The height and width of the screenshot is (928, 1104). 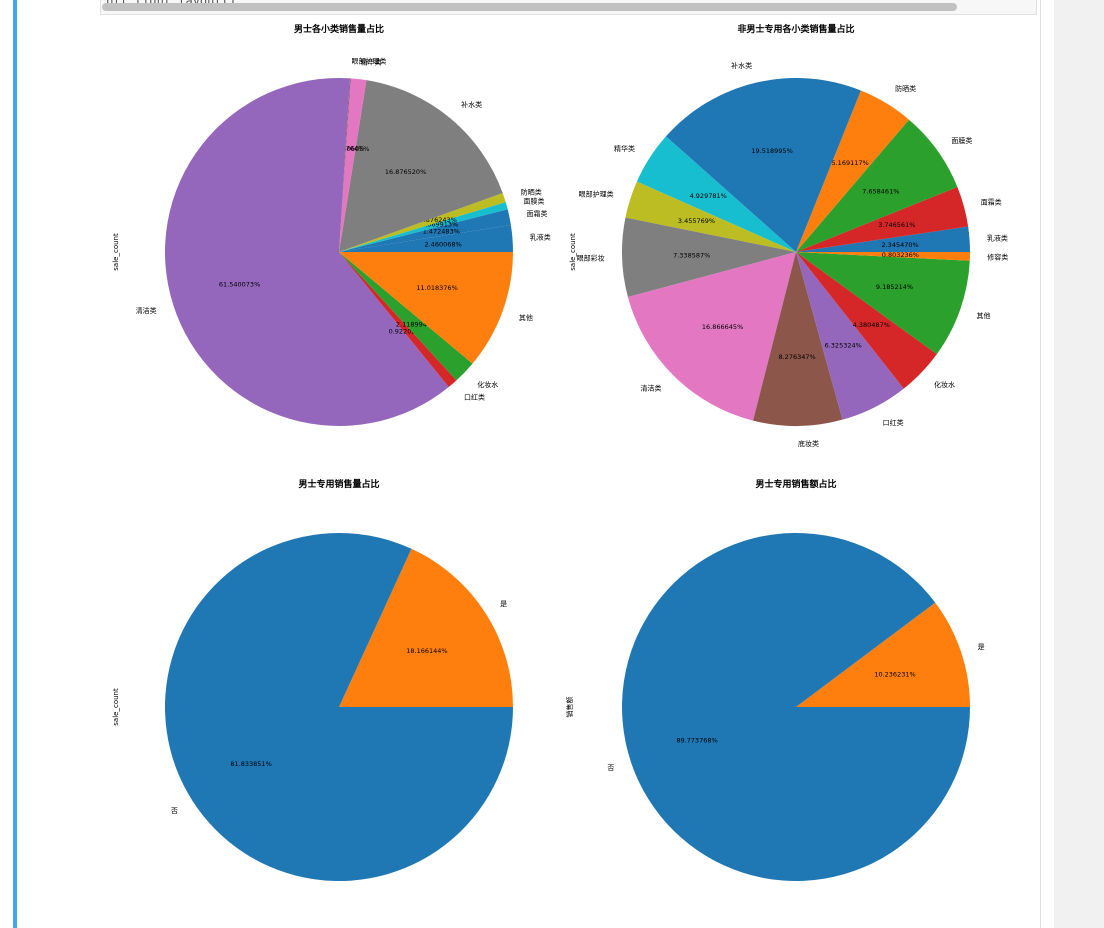 What do you see at coordinates (696, 221) in the screenshot?
I see `slice-percent: 3.455769%` at bounding box center [696, 221].